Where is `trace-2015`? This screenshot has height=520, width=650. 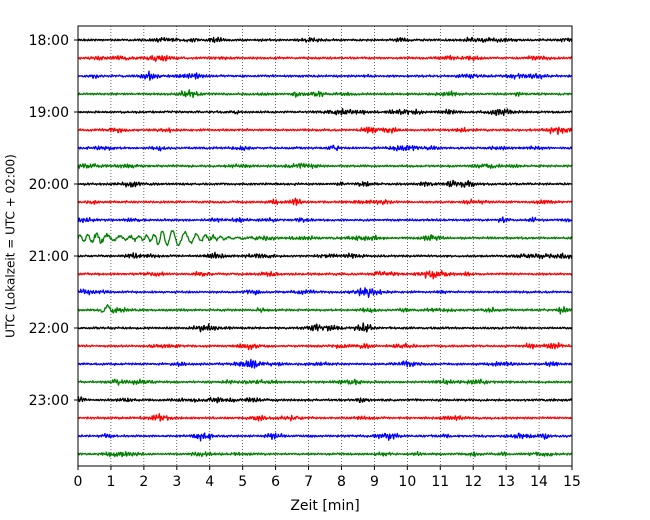 trace-2015 is located at coordinates (325, 201).